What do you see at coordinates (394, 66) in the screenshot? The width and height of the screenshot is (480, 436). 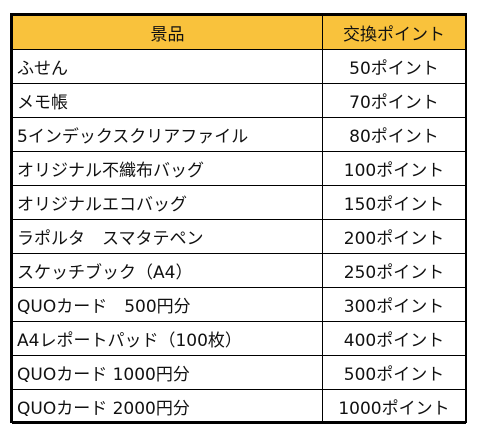 I see `prize-points: 50ポイント` at bounding box center [394, 66].